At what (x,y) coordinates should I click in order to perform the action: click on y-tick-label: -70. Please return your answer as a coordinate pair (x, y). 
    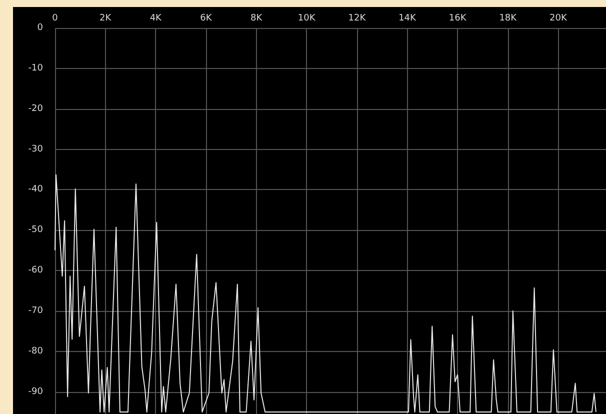
    Looking at the image, I should click on (36, 311).